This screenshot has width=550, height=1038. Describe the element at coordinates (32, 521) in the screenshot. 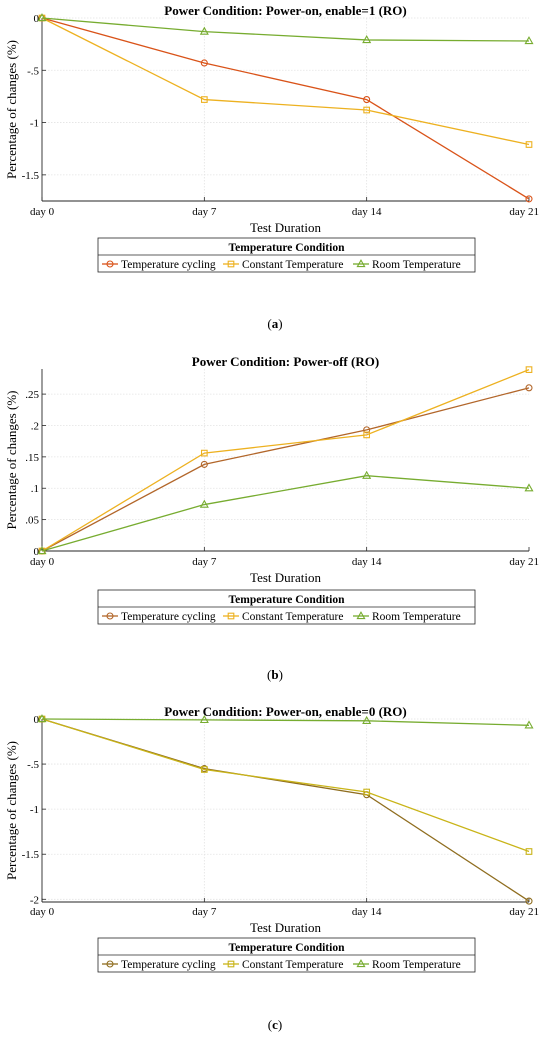

I see `y-tick-label: .05` at that location.